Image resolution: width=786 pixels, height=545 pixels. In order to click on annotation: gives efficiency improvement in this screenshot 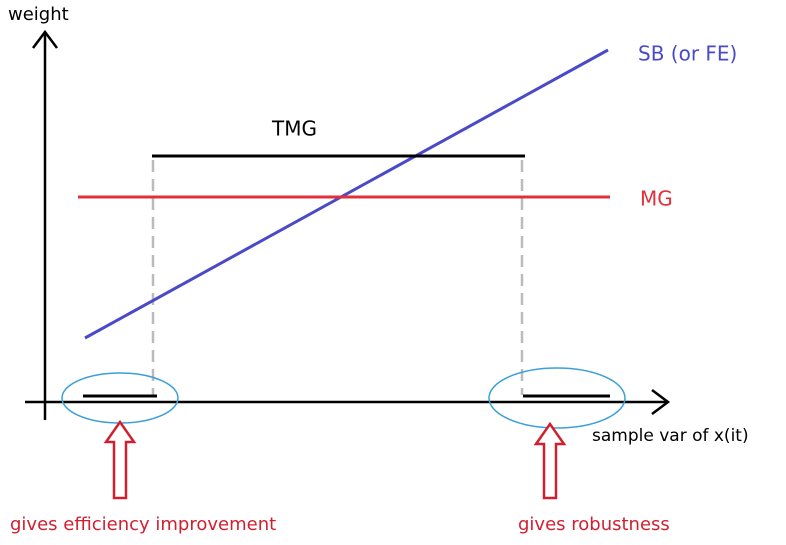, I will do `click(143, 524)`.